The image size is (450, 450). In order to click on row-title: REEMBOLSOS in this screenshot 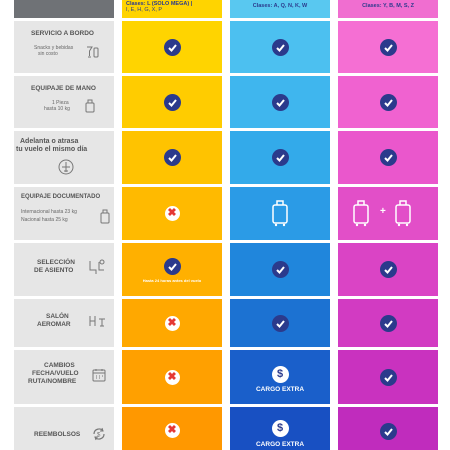, I will do `click(57, 434)`.